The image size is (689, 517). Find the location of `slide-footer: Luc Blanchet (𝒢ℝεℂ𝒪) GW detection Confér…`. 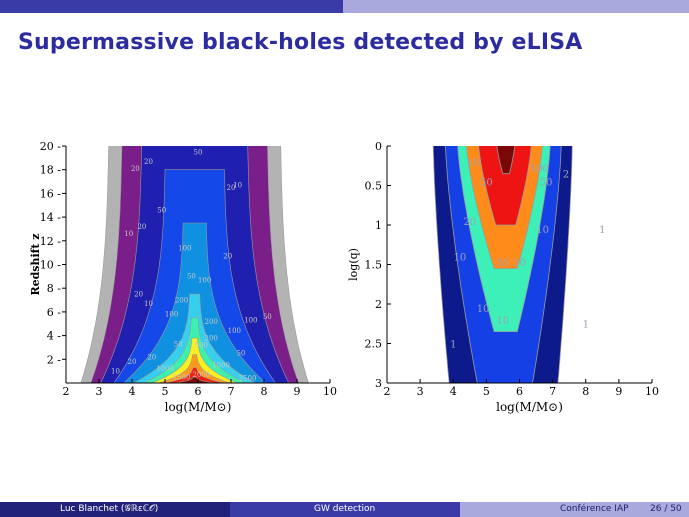

slide-footer: Luc Blanchet (𝒢ℝεℂ𝒪) GW detection Confér… is located at coordinates (344, 509).